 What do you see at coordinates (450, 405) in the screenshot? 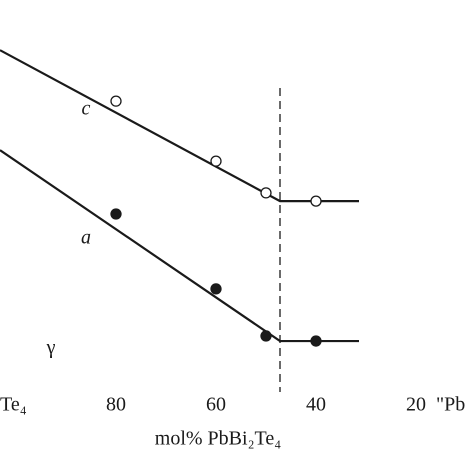
I see `end-label: "Pb` at bounding box center [450, 405].